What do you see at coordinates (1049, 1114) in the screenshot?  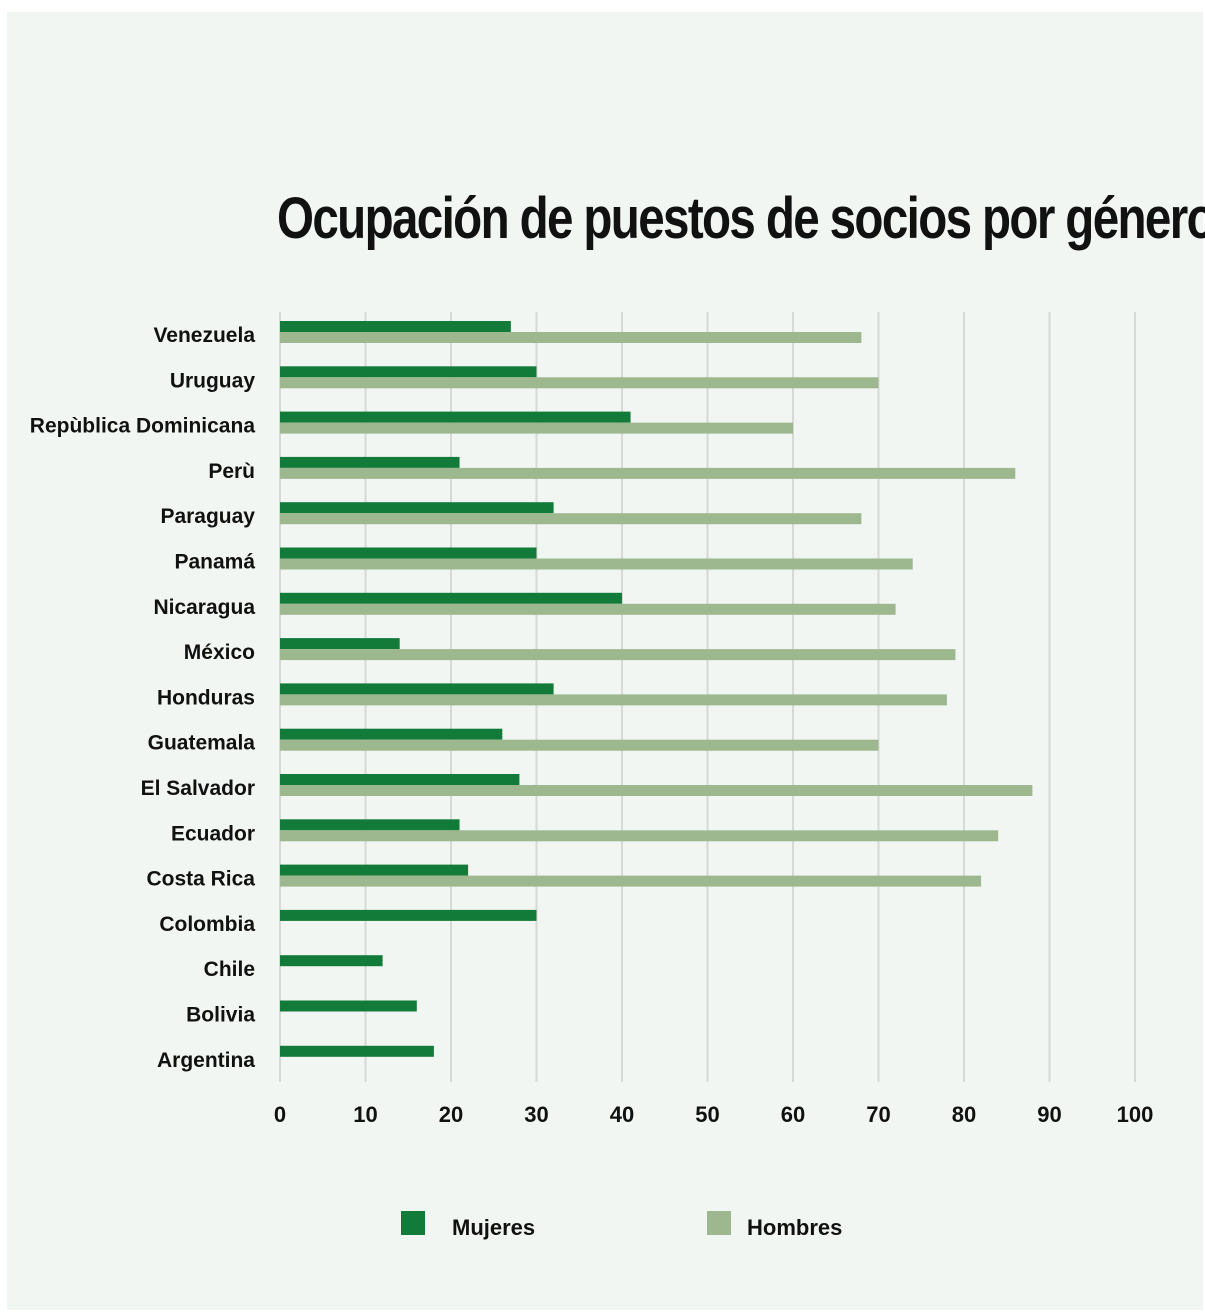 I see `x-tick-label: 90` at bounding box center [1049, 1114].